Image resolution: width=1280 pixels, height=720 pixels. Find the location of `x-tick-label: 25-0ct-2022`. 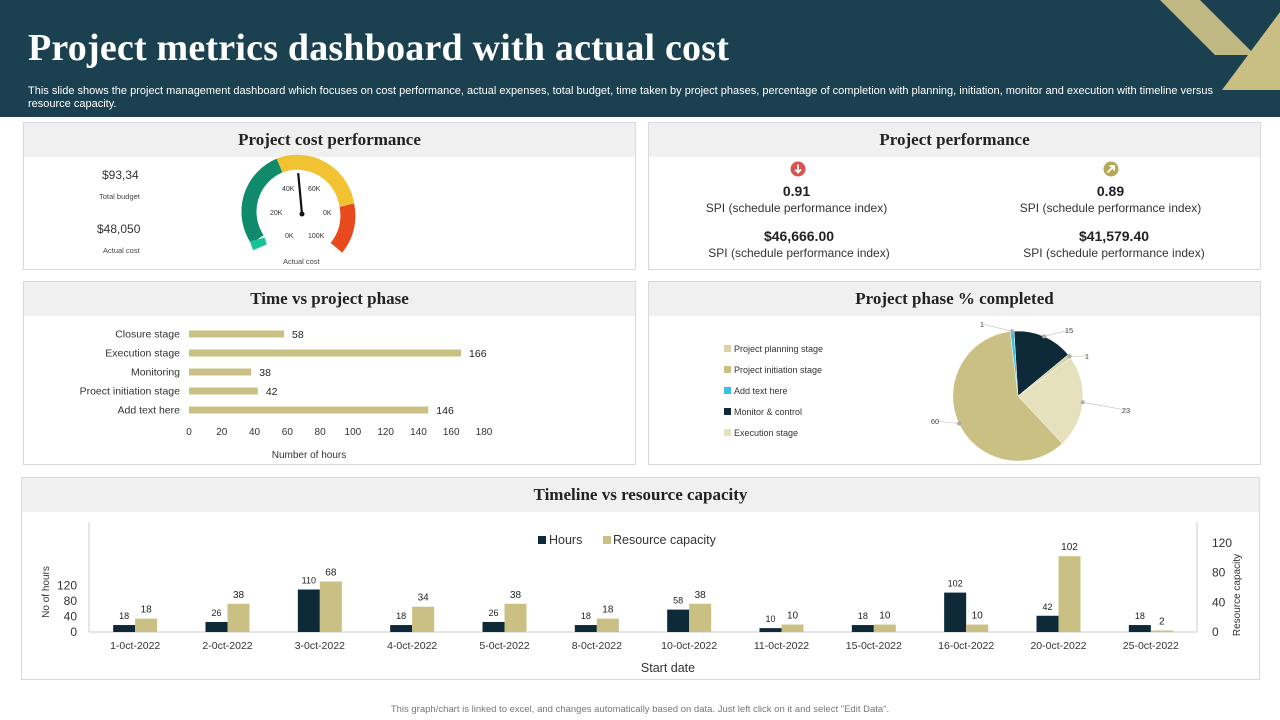

x-tick-label: 25-0ct-2022 is located at coordinates (1151, 646).